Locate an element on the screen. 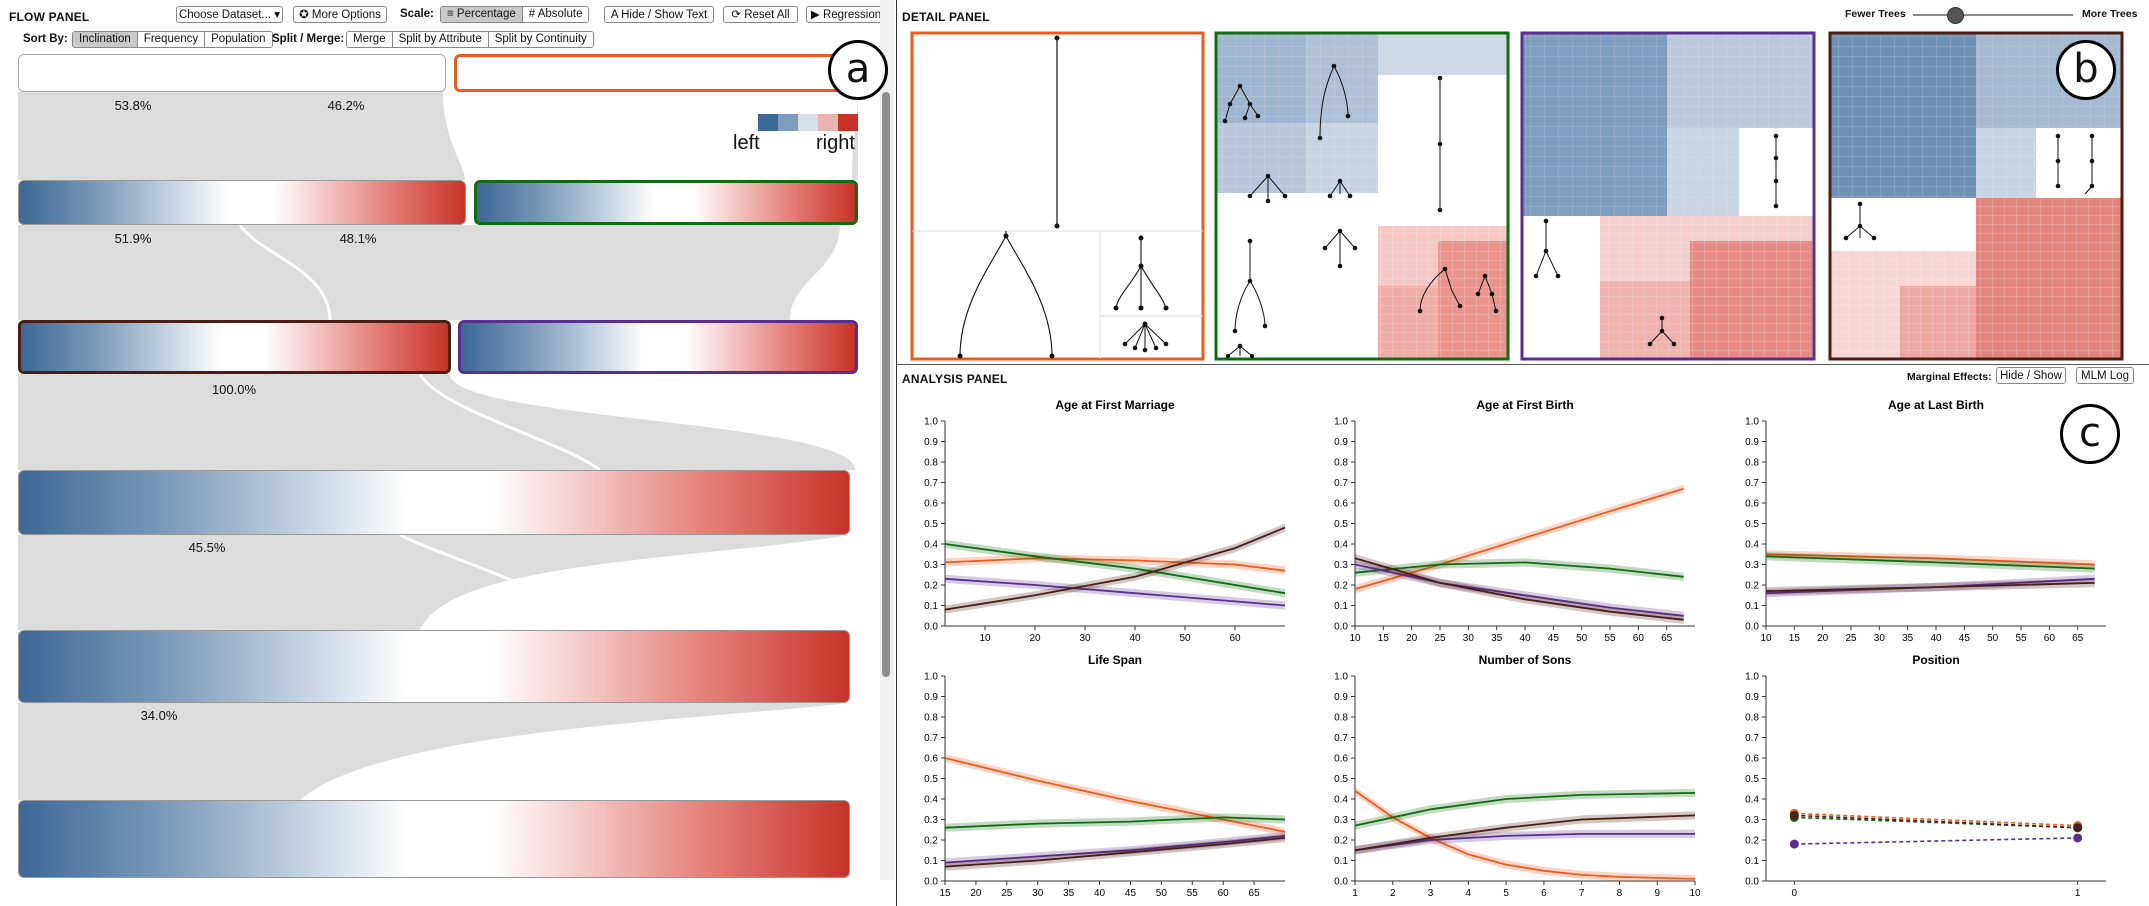 This screenshot has height=906, width=2149. flow-scrollbar-thumb is located at coordinates (886, 384).